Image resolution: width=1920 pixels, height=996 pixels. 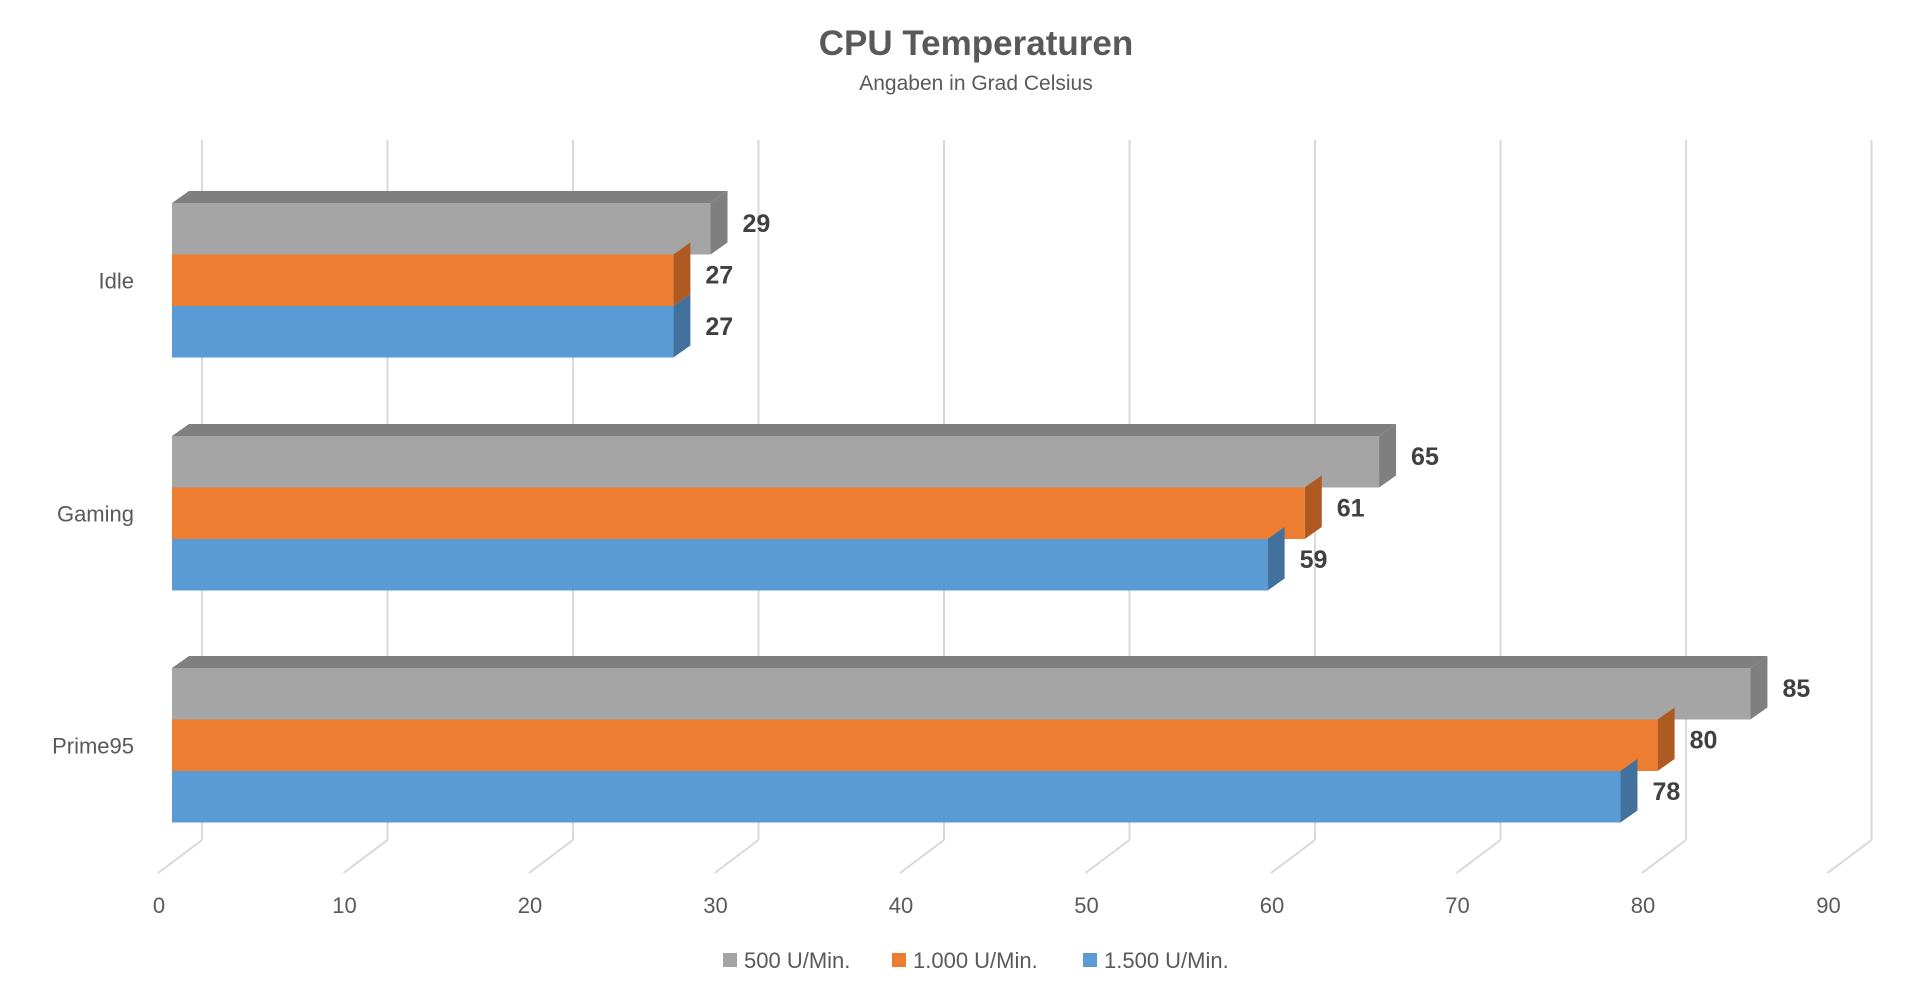 What do you see at coordinates (1666, 792) in the screenshot?
I see `data-label: 78` at bounding box center [1666, 792].